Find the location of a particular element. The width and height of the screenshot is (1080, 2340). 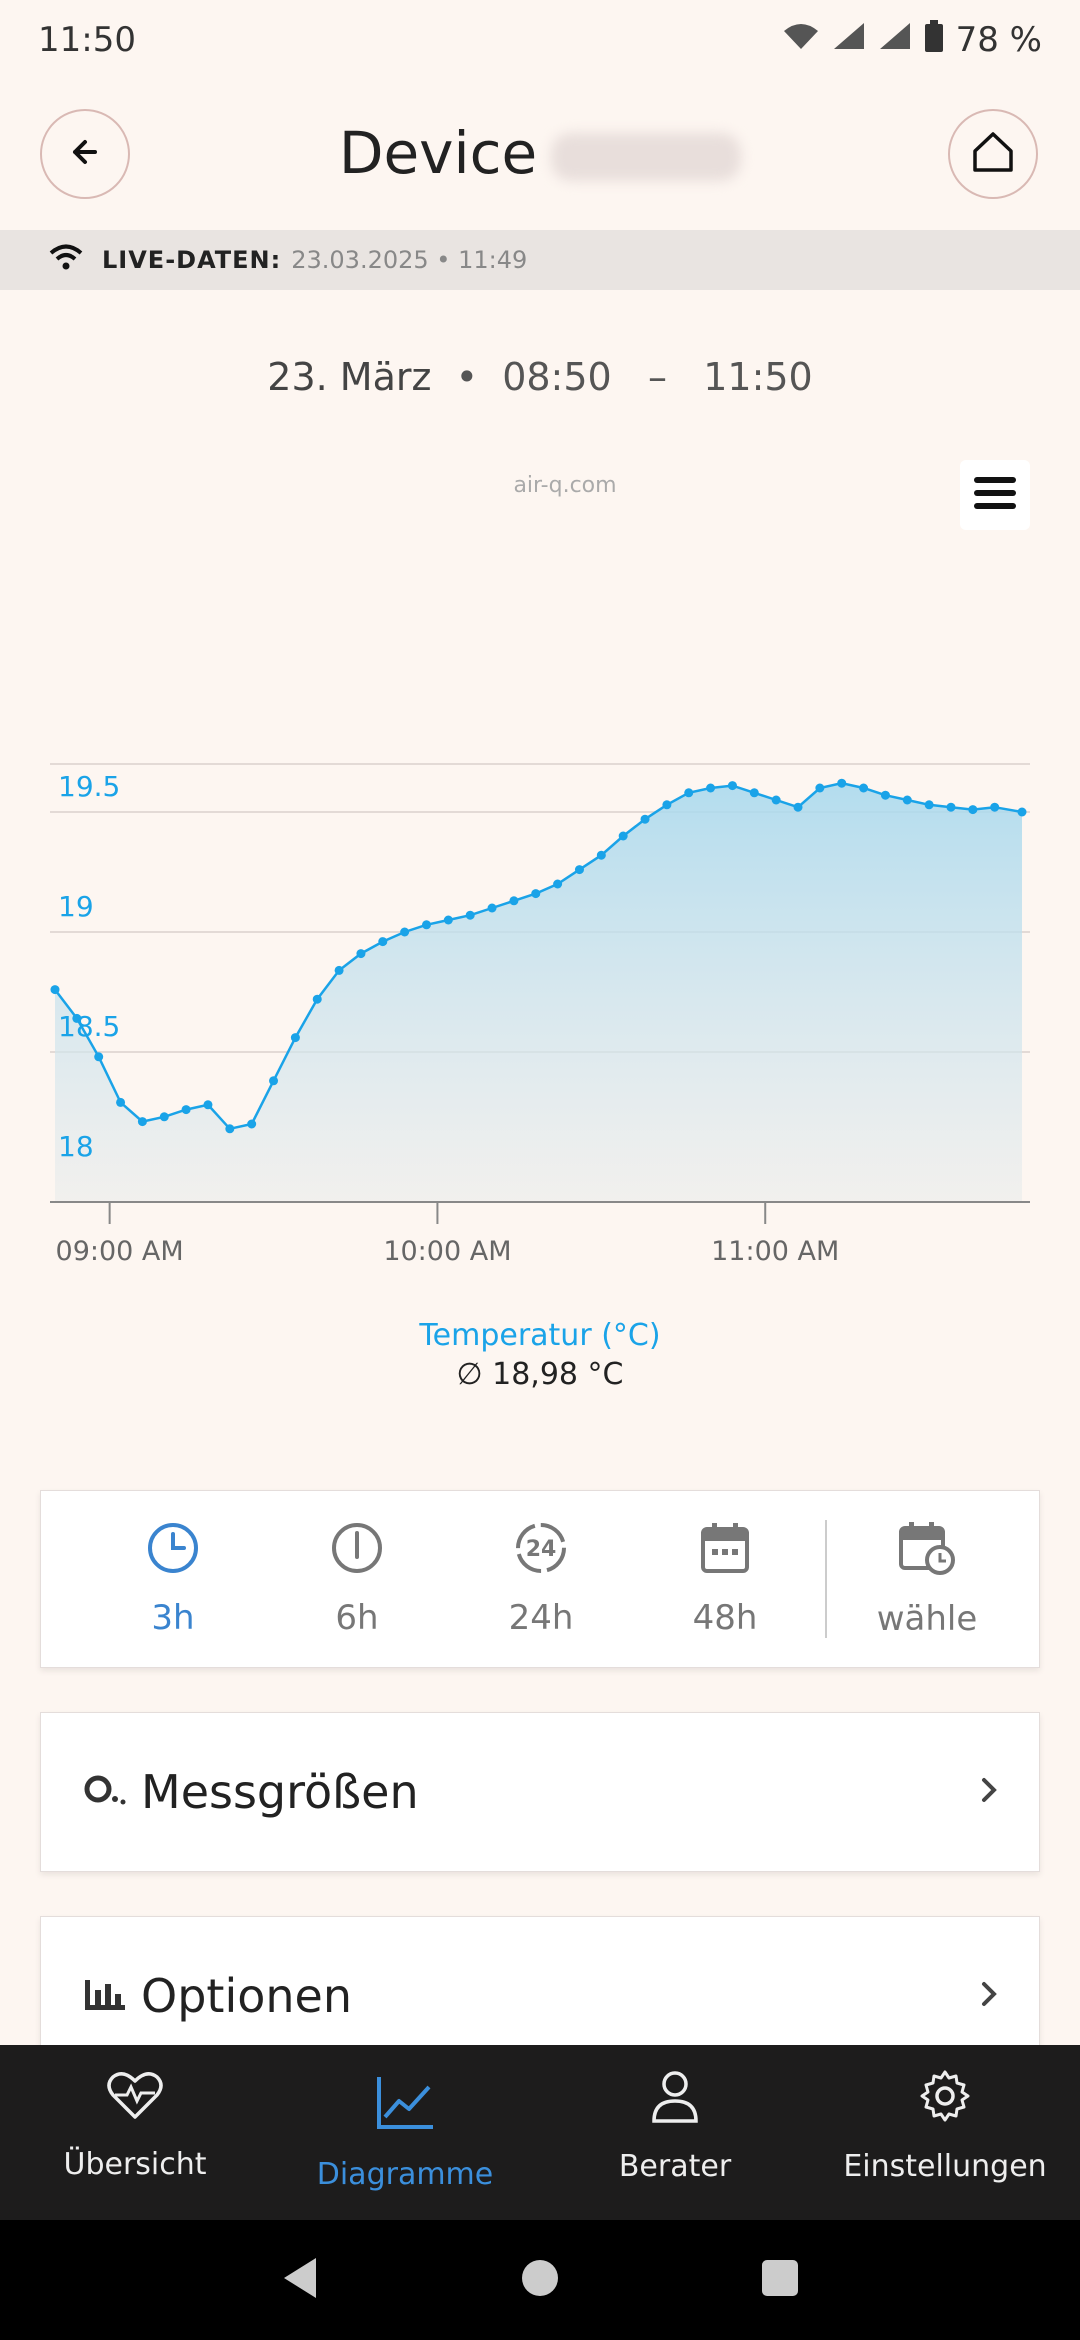

measures-card: Messgrößen is located at coordinates (540, 1792).